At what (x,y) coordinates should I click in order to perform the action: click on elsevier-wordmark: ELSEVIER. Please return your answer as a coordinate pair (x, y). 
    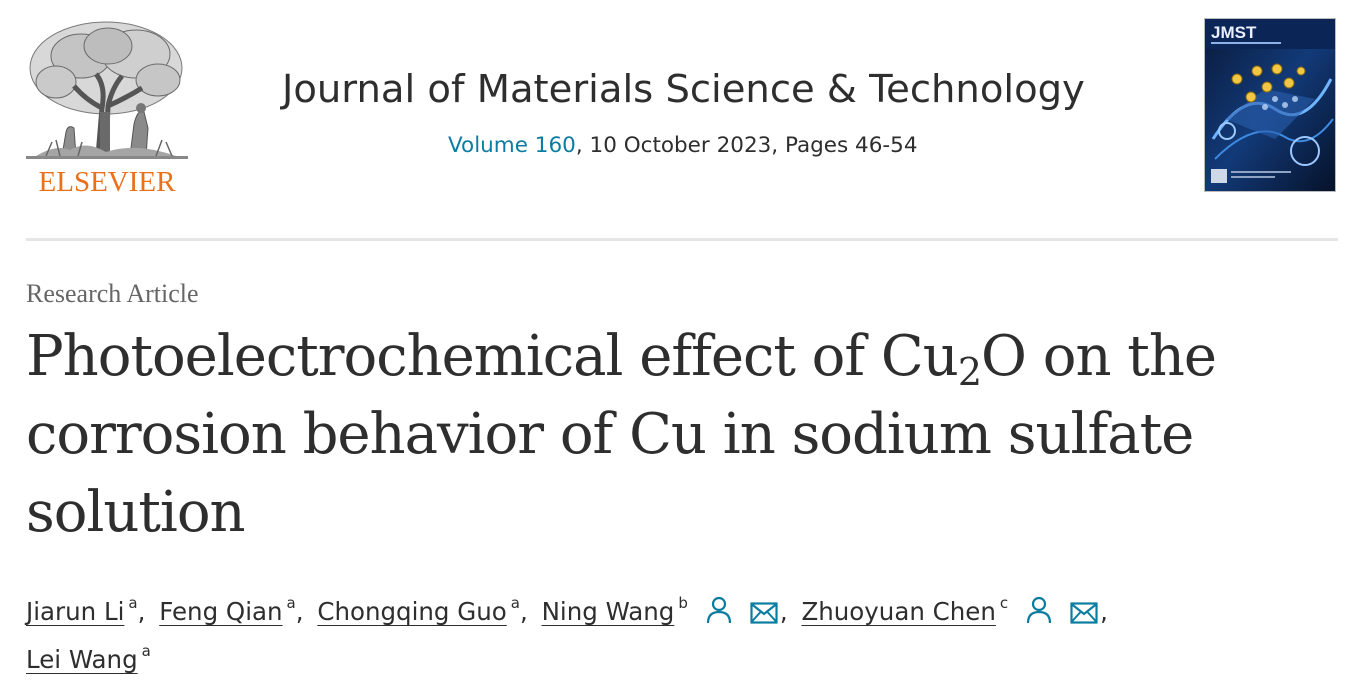
    Looking at the image, I should click on (107, 182).